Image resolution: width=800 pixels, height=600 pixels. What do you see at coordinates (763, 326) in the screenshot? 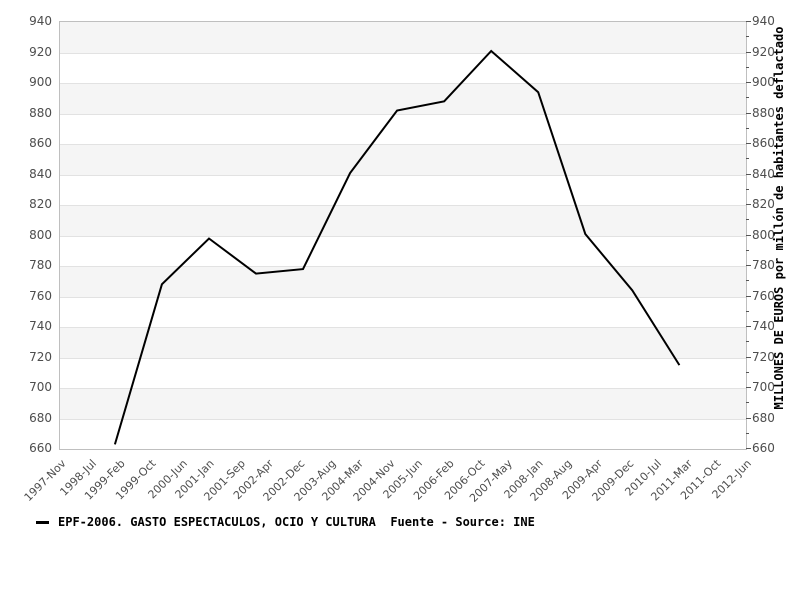
I see `y-tick-label-right: 740` at bounding box center [763, 326].